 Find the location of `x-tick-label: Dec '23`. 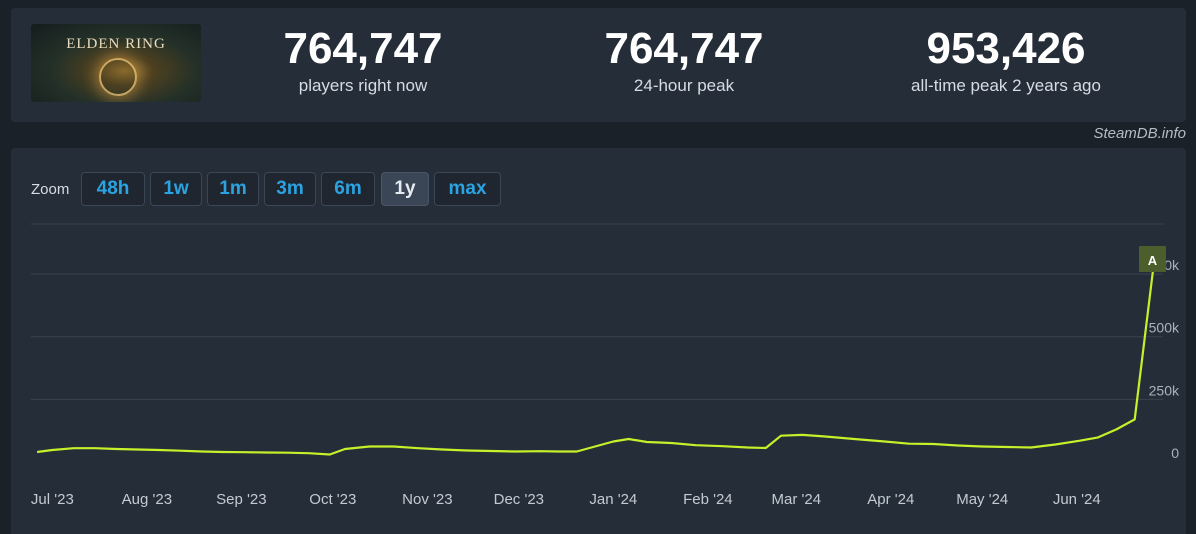

x-tick-label: Dec '23 is located at coordinates (519, 499).